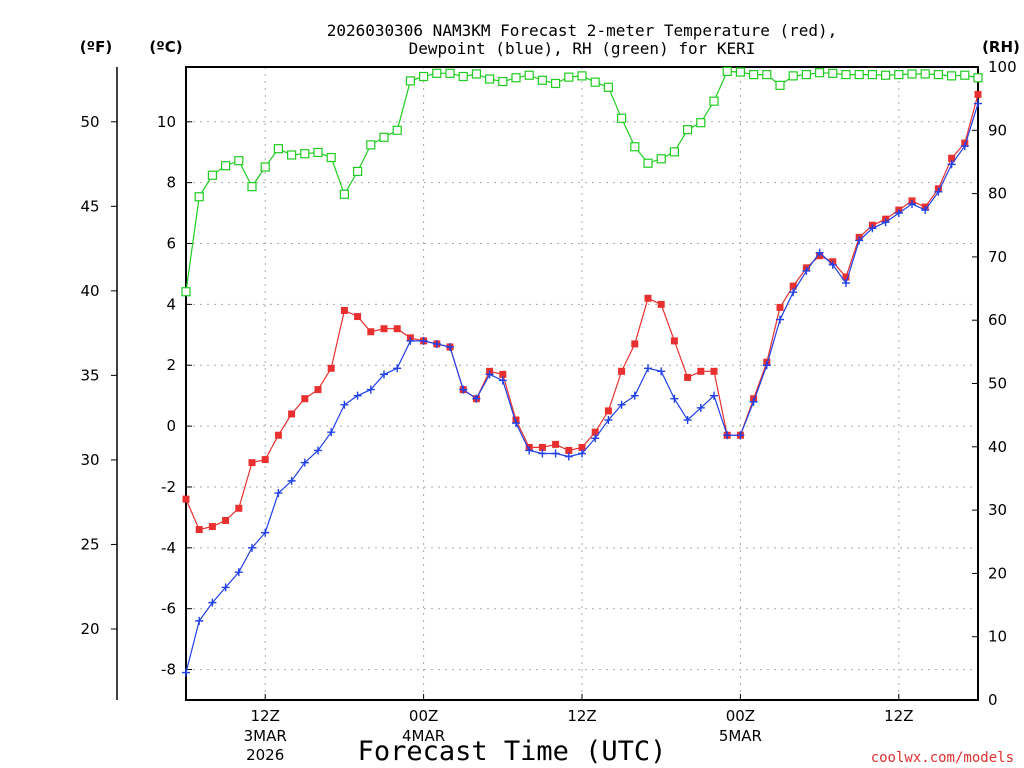  Describe the element at coordinates (171, 304) in the screenshot. I see `celsius-tick-label: 4` at that location.